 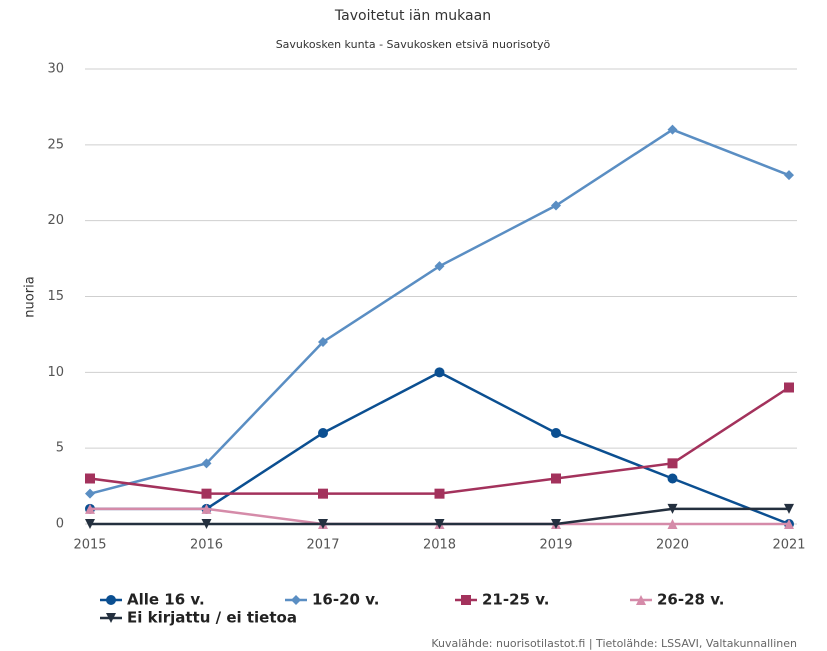 What do you see at coordinates (60, 448) in the screenshot?
I see `y-tick-label: 5` at bounding box center [60, 448].